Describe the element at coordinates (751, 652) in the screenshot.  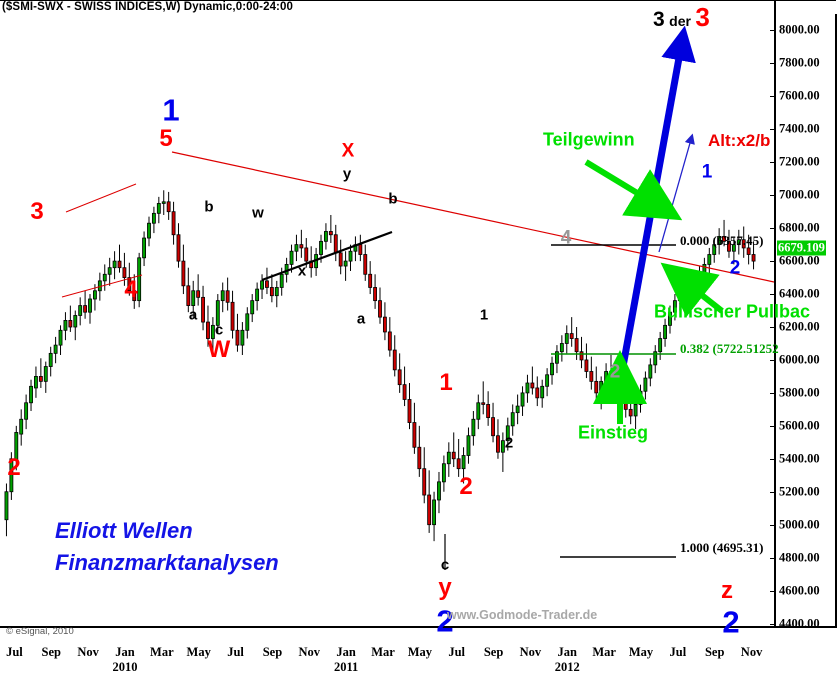
I see `date-tick-nov-20: Nov` at that location.